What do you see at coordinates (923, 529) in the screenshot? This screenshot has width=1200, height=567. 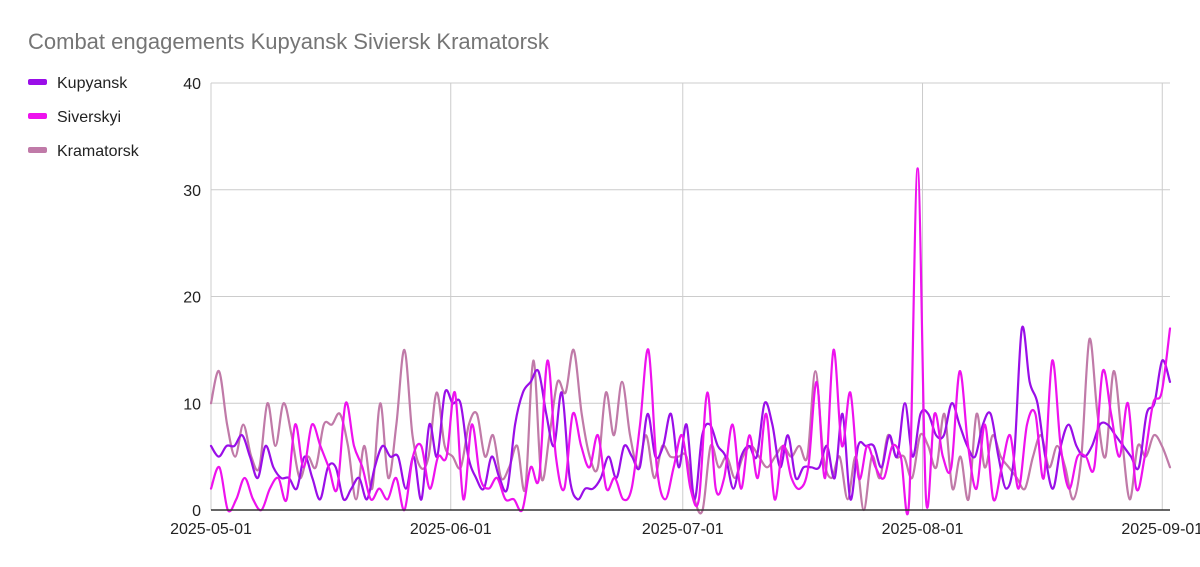 I see `x-tick-label: 2025-08-01` at bounding box center [923, 529].